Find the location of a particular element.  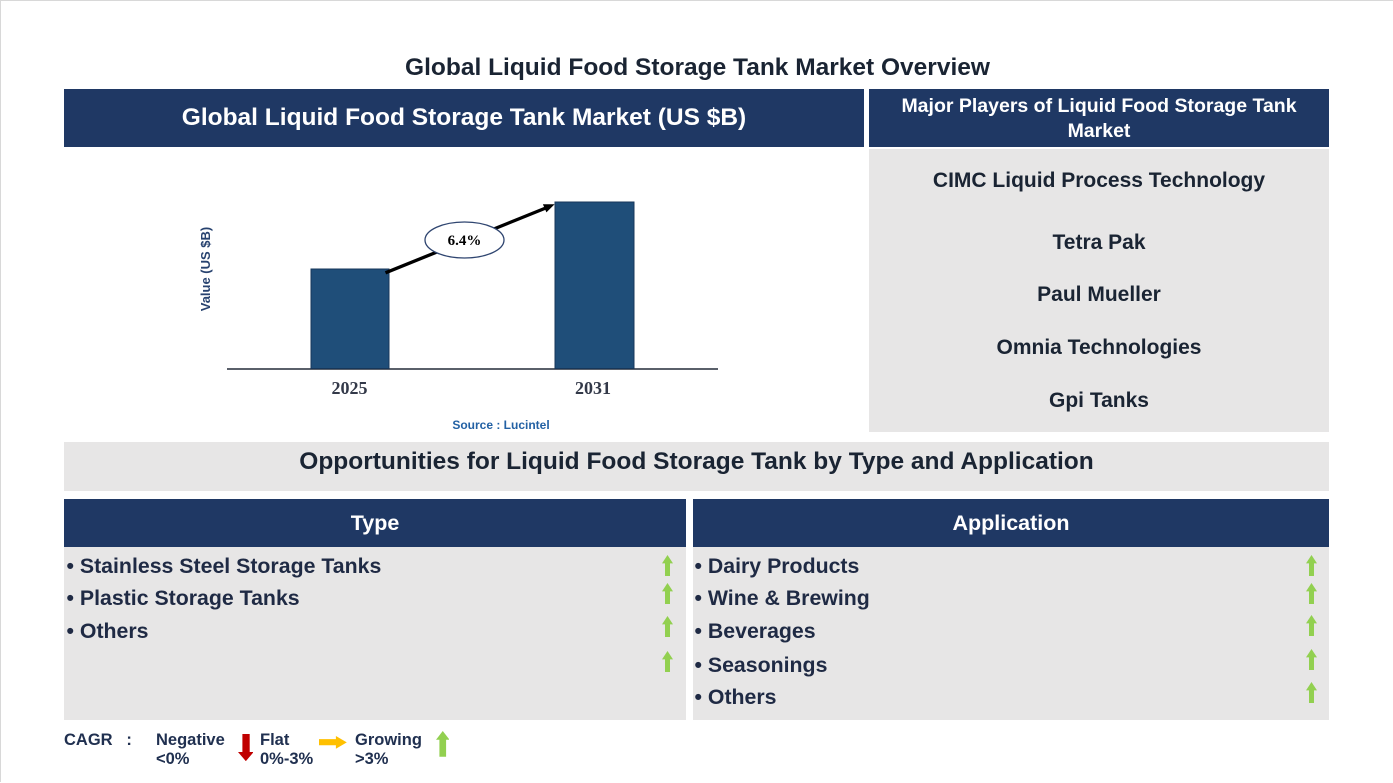

svg-text: Value (US $B) is located at coordinates (205, 269).